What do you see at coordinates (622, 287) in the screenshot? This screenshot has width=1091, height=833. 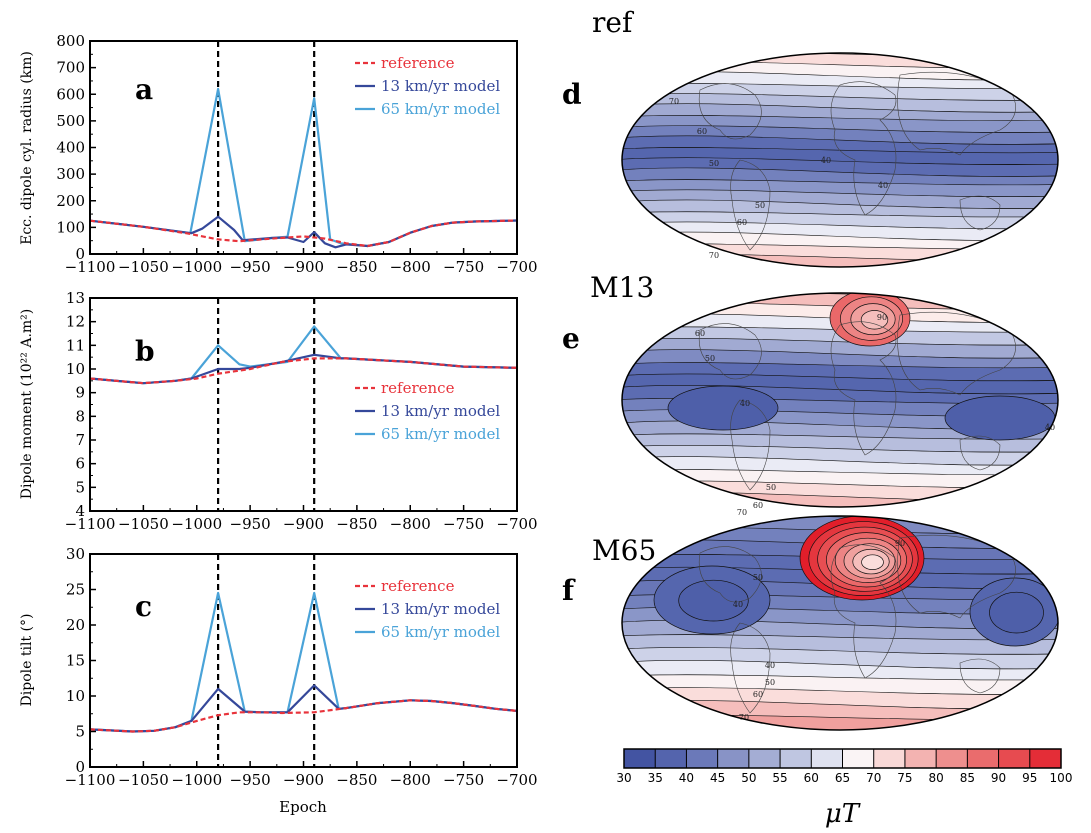 I see `map-e-title: M13` at bounding box center [622, 287].